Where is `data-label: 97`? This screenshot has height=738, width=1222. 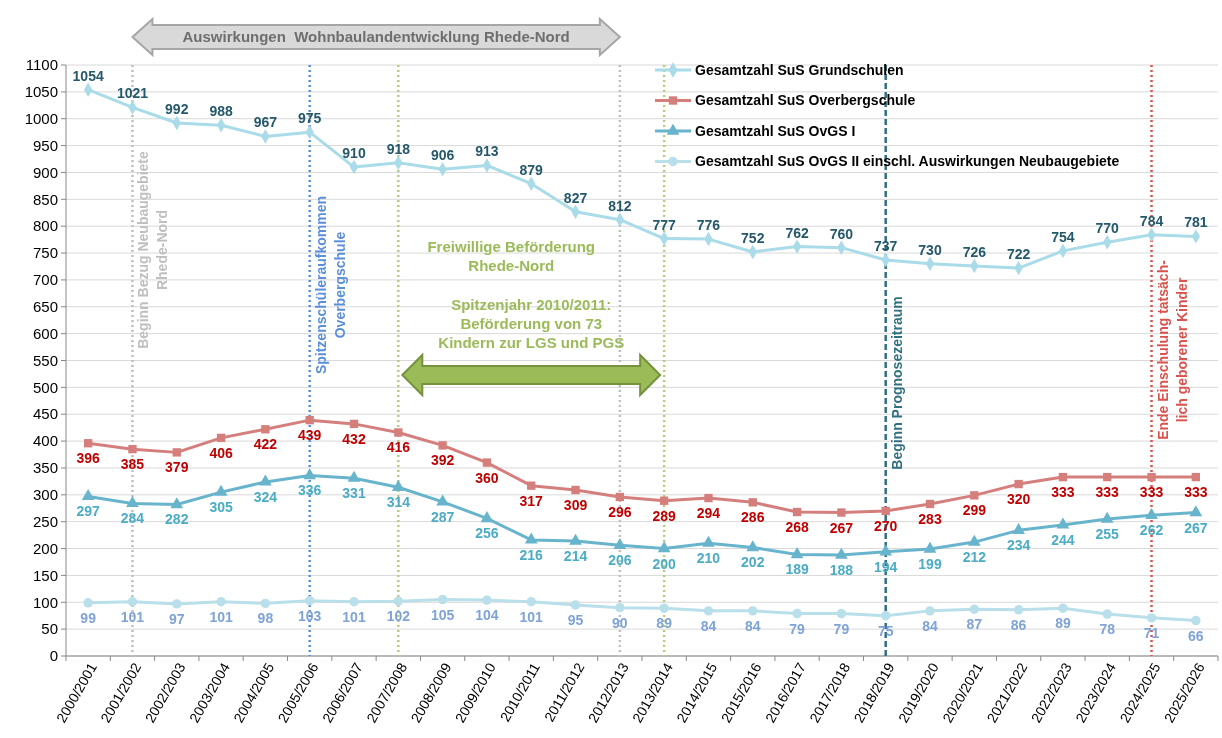
data-label: 97 is located at coordinates (176, 618).